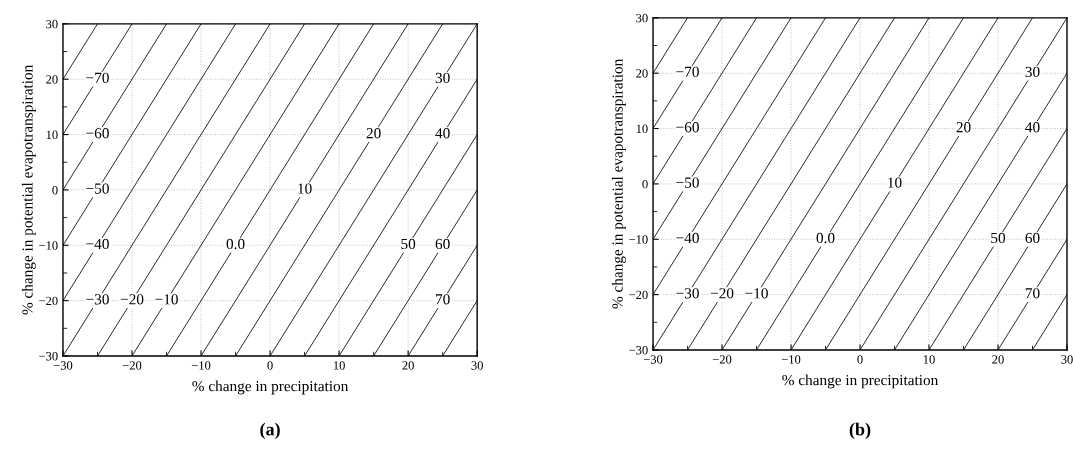  I want to click on y-tick-label: −30, so click(638, 350).